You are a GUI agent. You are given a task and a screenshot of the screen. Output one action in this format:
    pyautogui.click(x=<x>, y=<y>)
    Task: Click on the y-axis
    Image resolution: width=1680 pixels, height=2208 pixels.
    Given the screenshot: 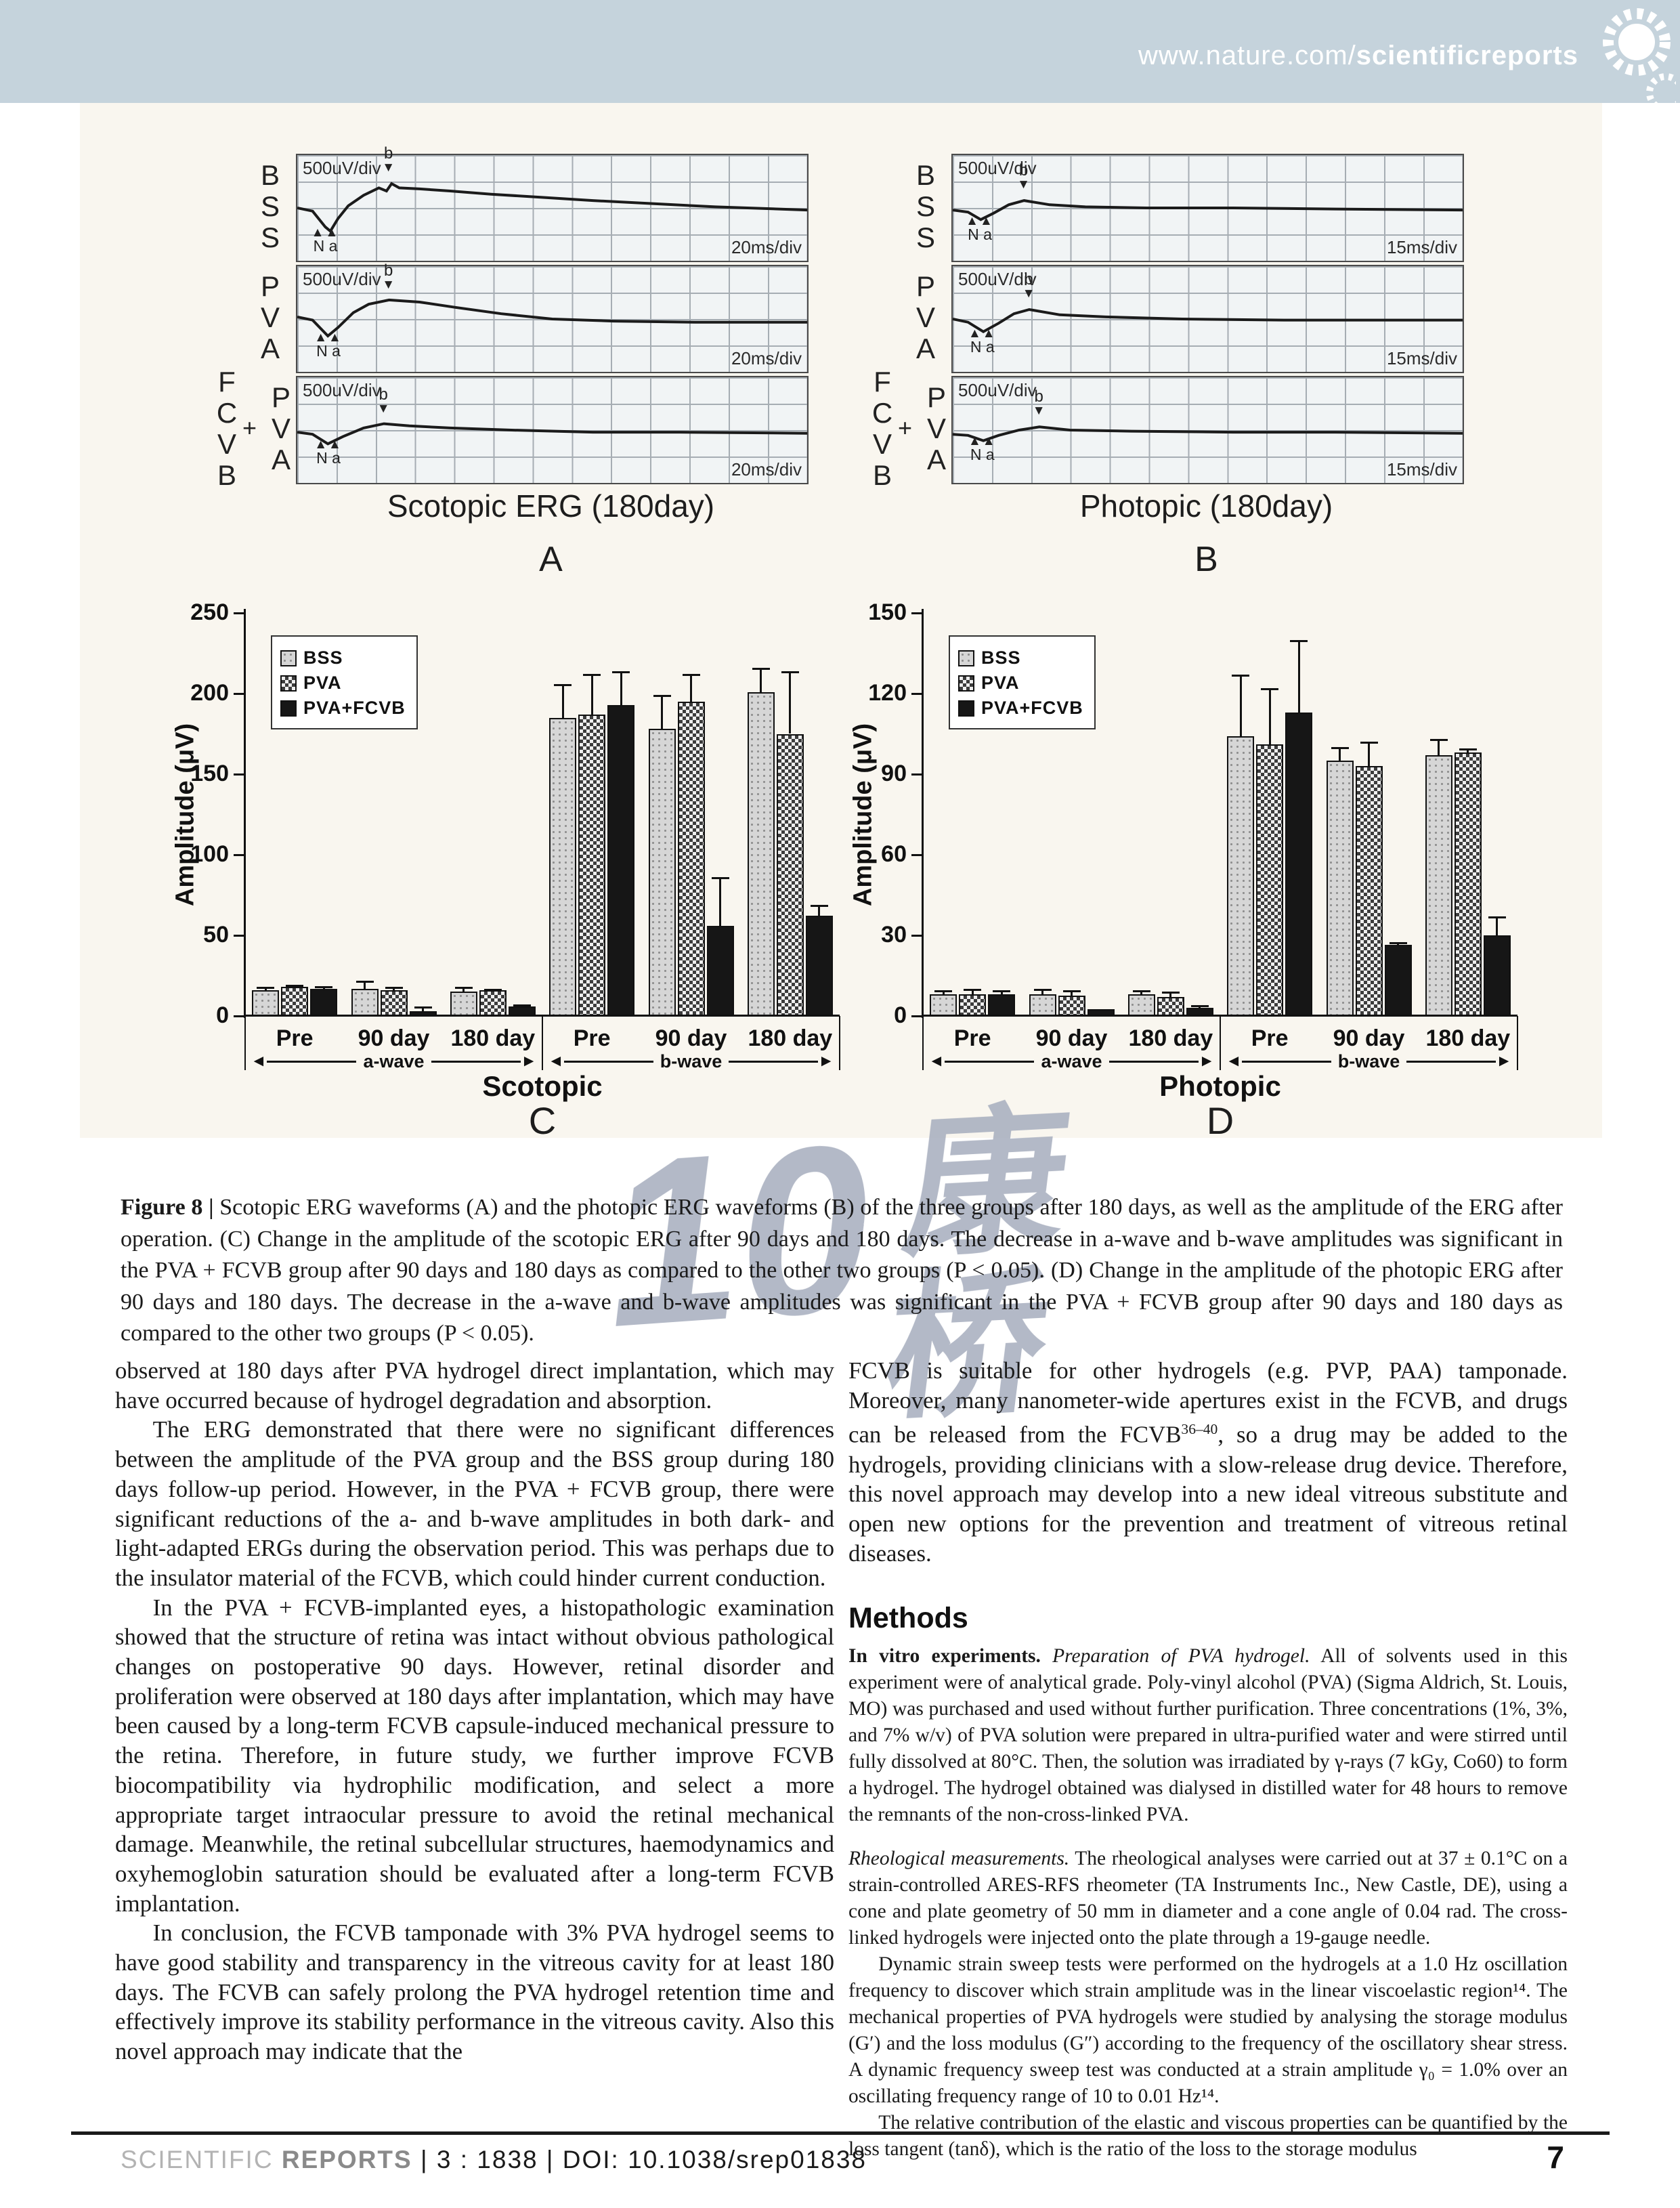 What is the action you would take?
    pyautogui.click(x=245, y=813)
    